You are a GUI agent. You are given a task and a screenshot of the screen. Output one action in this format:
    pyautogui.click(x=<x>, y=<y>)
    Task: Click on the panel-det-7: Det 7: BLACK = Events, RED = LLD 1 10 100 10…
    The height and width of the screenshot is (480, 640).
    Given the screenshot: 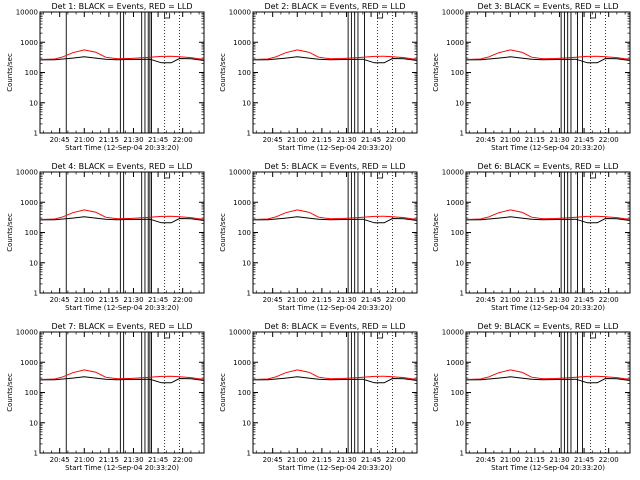 What is the action you would take?
    pyautogui.click(x=106, y=400)
    